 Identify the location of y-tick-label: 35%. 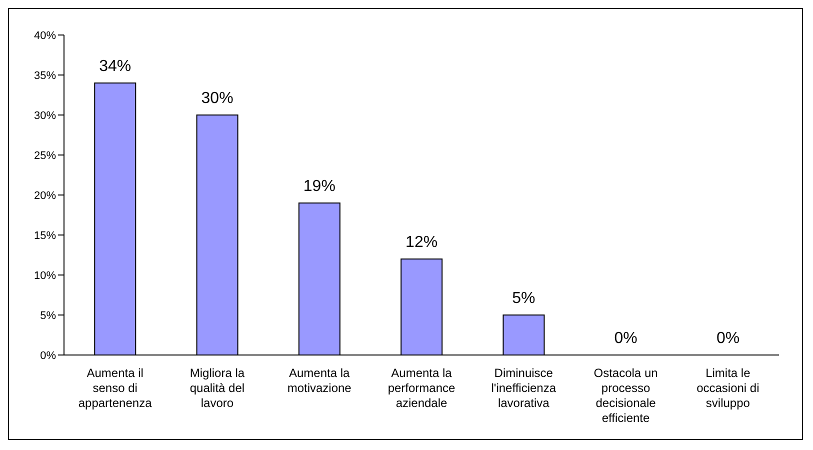
(45, 76).